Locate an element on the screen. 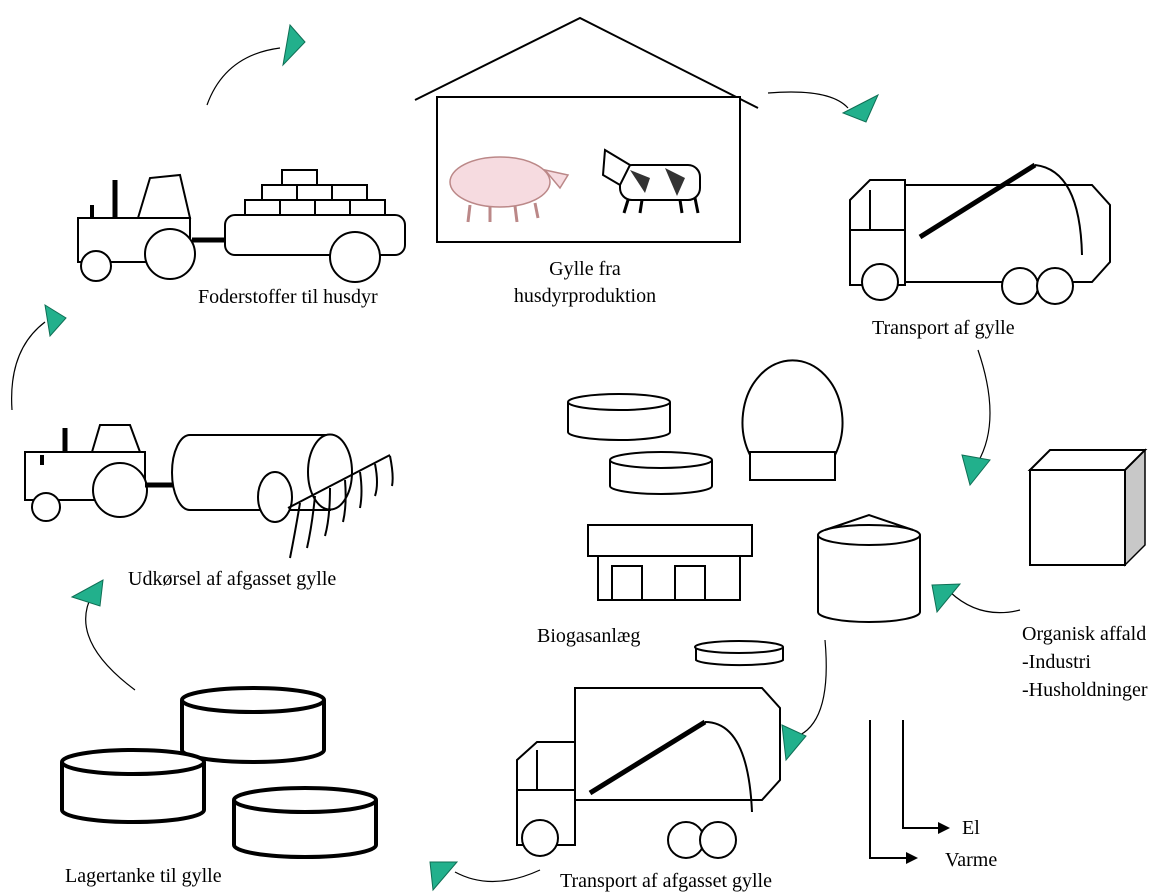  label: Biogasanlæg is located at coordinates (588, 636).